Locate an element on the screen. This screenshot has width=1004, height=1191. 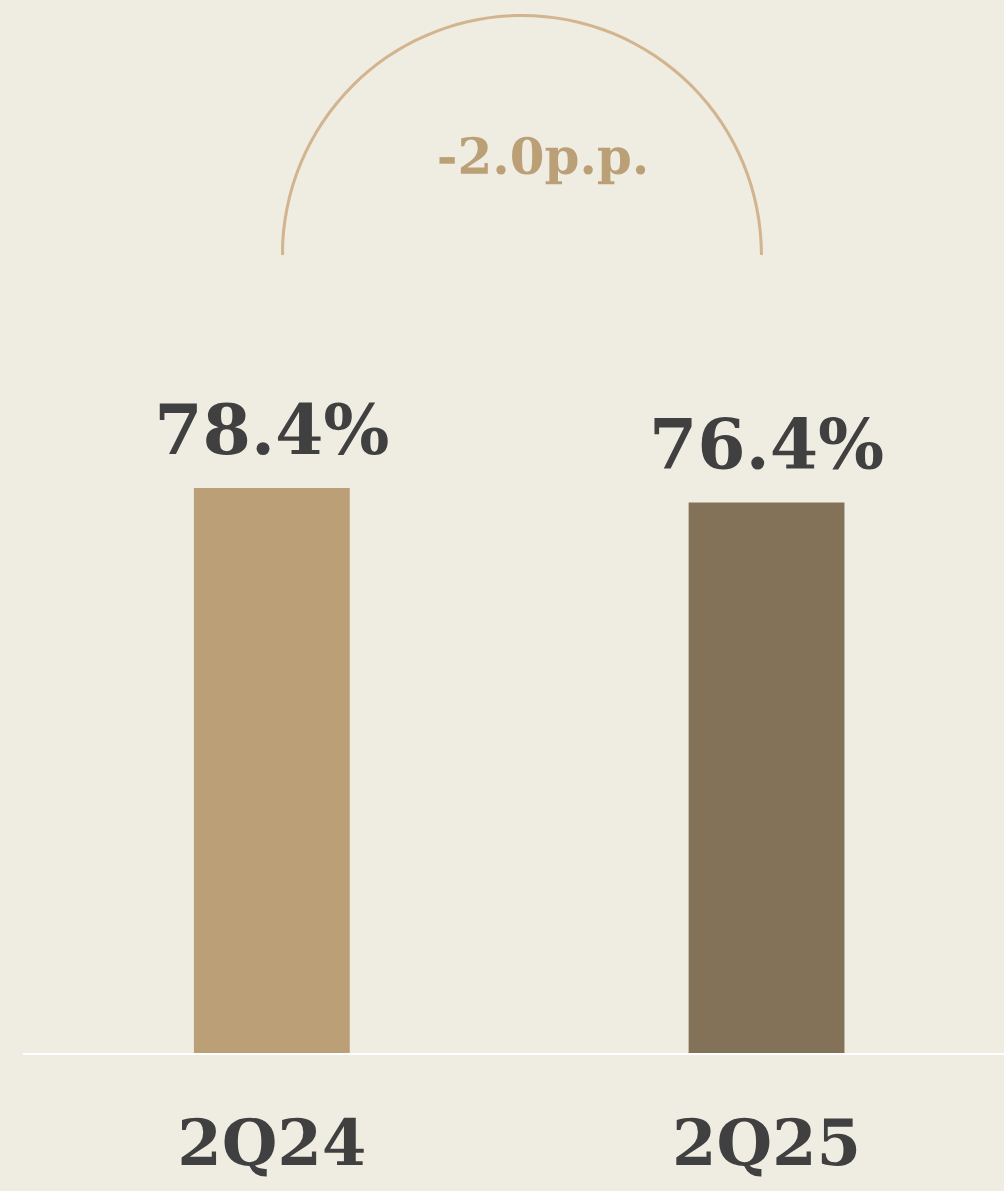
x-tick-label: 2Q24 is located at coordinates (272, 1147).